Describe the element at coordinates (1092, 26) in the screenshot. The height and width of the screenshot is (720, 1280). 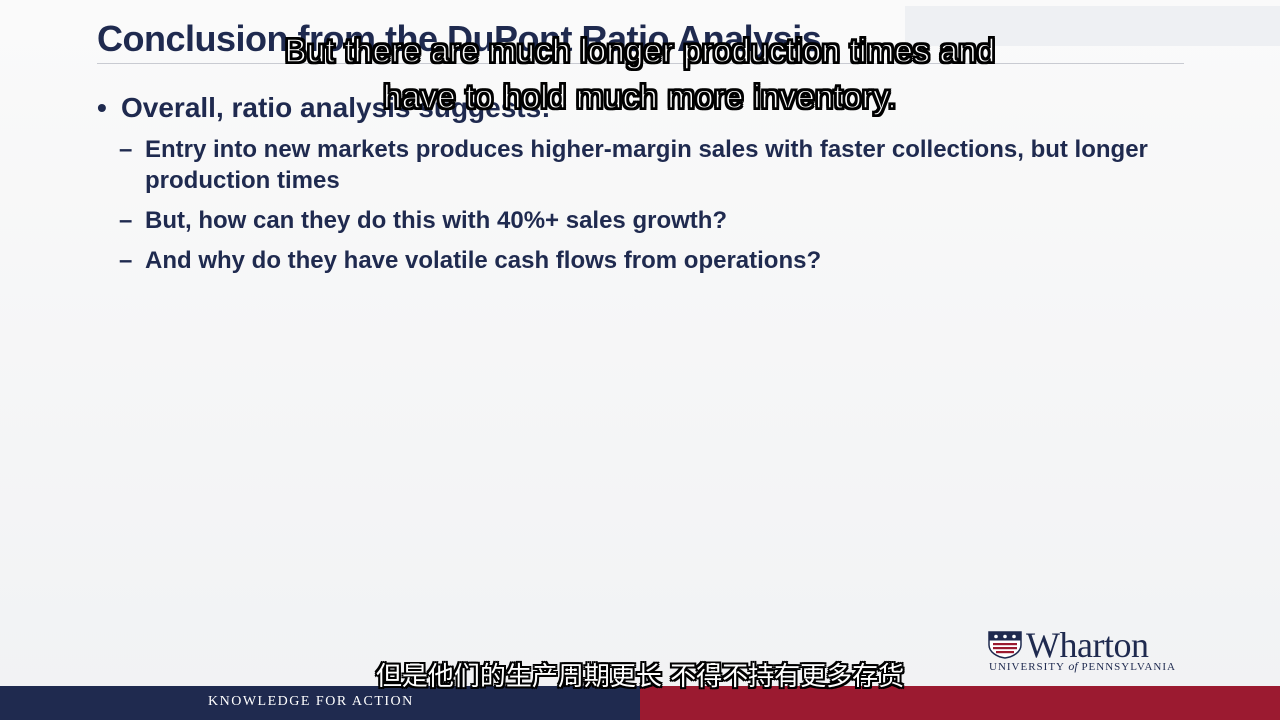
I see `top-right-overlay` at that location.